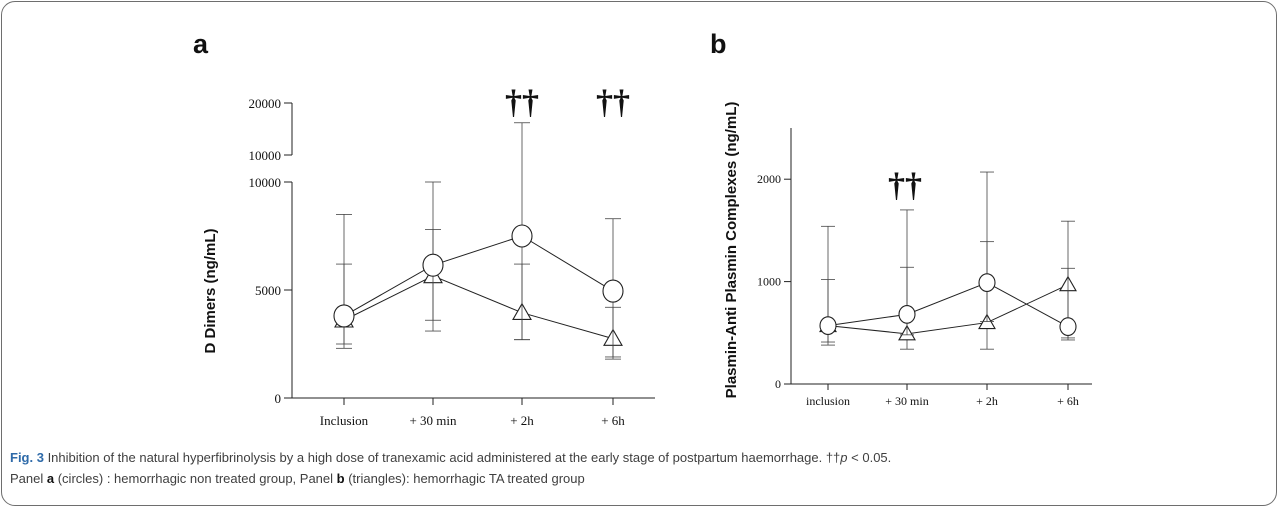 This screenshot has height=510, width=1282. What do you see at coordinates (522, 420) in the screenshot?
I see `panel-a-x-tick-label: + 2h` at bounding box center [522, 420].